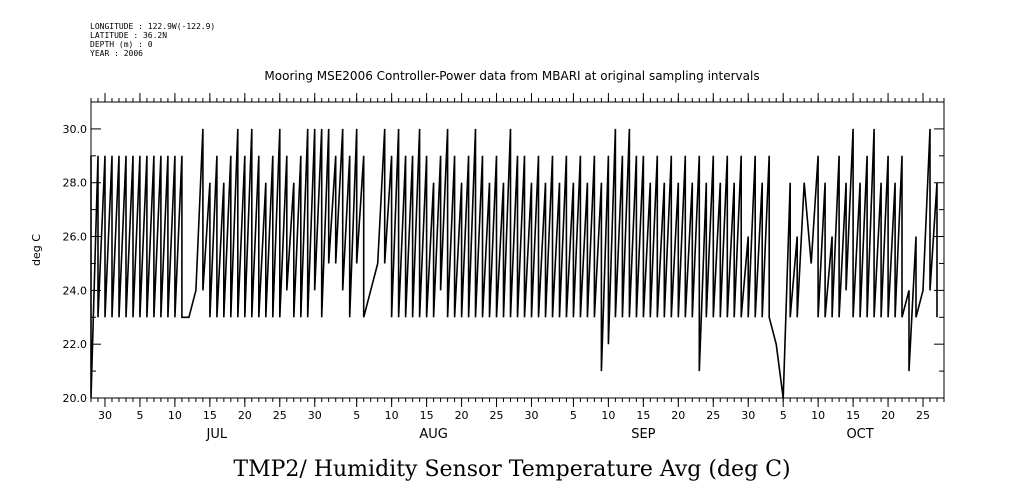  I want to click on month-labels: JUL AUG SEP OCT, so click(540, 434).